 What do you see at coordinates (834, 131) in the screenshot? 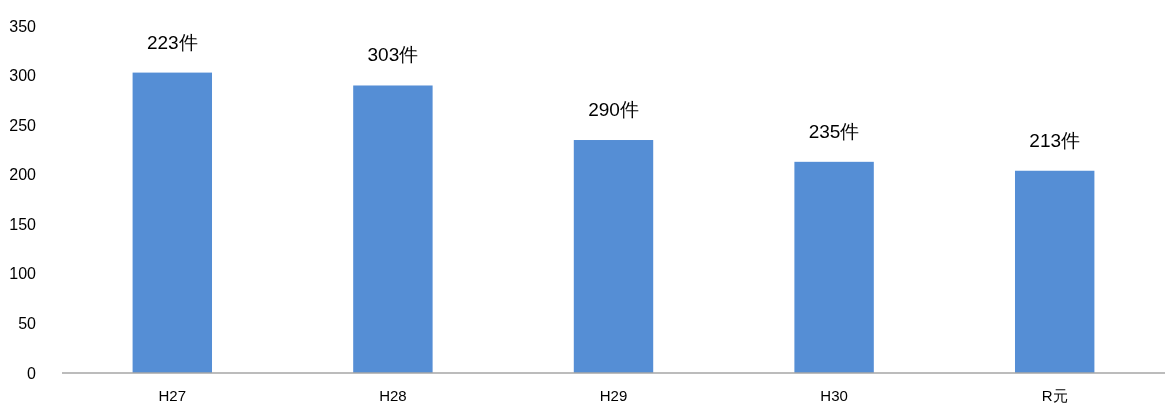
I see `annotation: 235件` at bounding box center [834, 131].